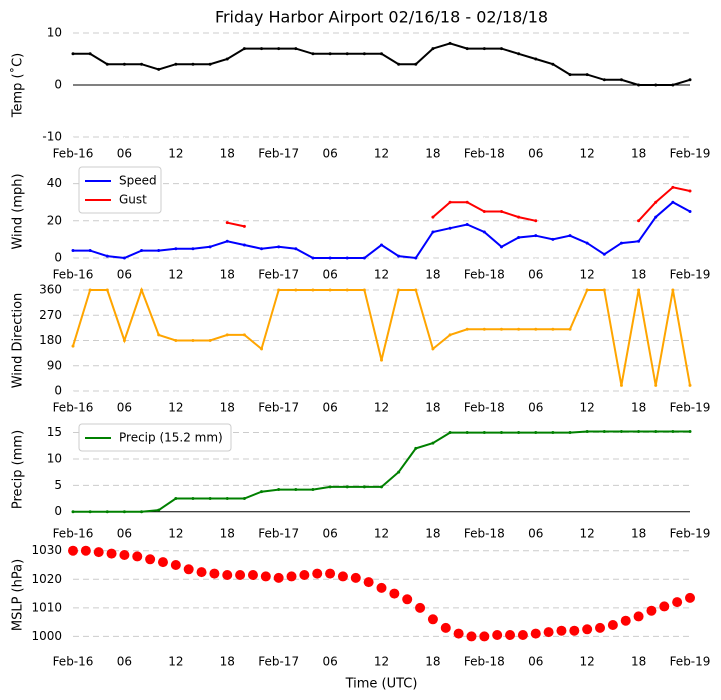  What do you see at coordinates (50, 315) in the screenshot?
I see `y-tick-label: 270` at bounding box center [50, 315].